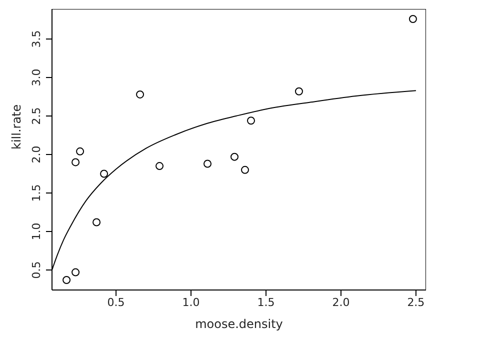  I want to click on y-tick-label: 3.5, so click(36, 39).